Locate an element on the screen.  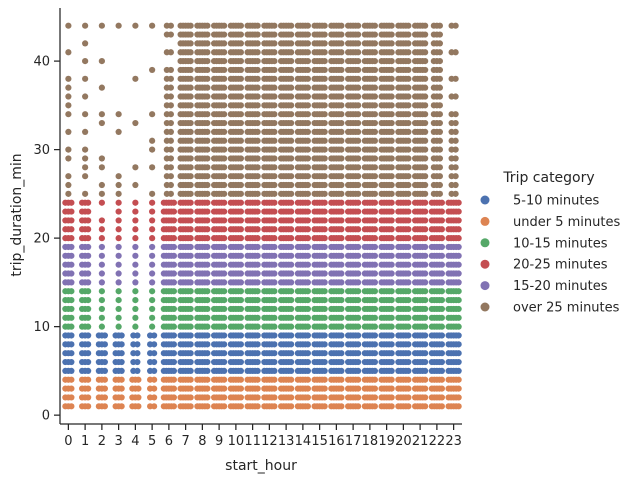
x-tick-label: 5 is located at coordinates (152, 441).